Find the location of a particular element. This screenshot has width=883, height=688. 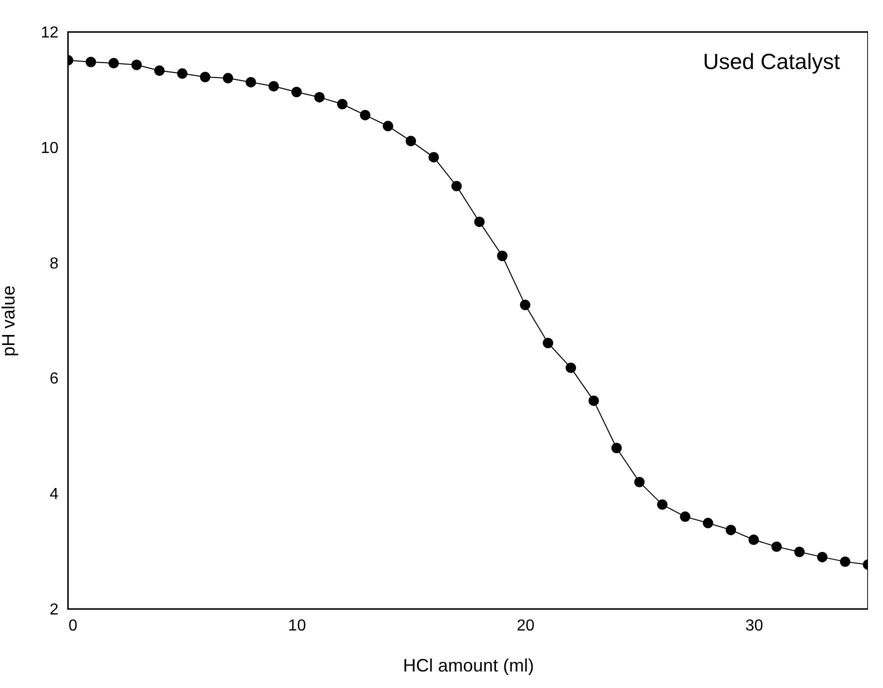

x-tick-label: 0 is located at coordinates (73, 626).